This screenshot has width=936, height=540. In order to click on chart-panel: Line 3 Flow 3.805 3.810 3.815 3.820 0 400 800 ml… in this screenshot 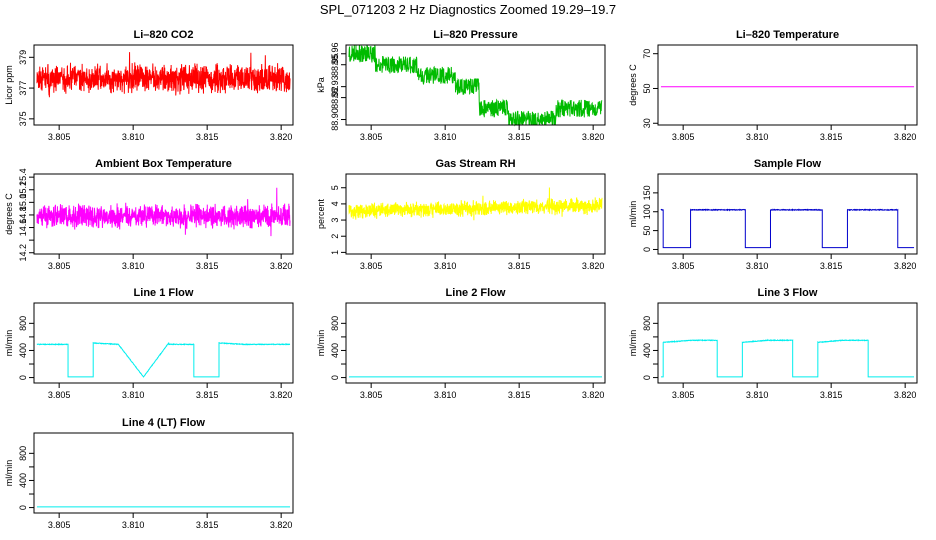, I will do `click(773, 343)`.